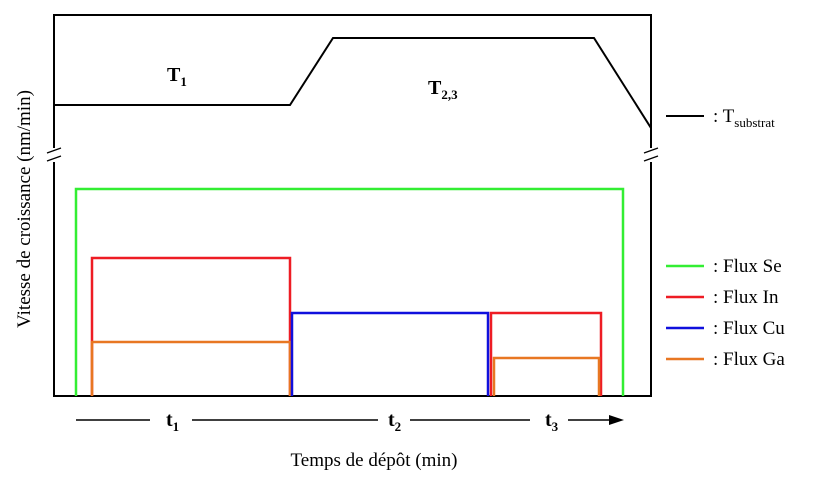 Image resolution: width=823 pixels, height=480 pixels. I want to click on temperature-label-t23: T2,3, so click(443, 89).